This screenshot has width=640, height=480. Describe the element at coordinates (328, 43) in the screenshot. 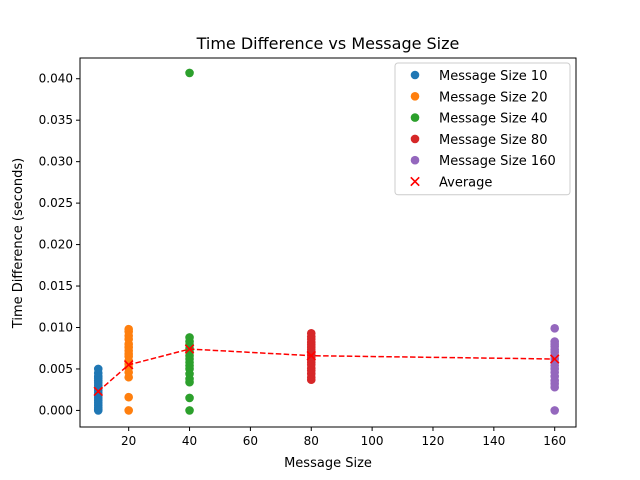

I see `chart-title: Time Difference vs Message Size` at that location.